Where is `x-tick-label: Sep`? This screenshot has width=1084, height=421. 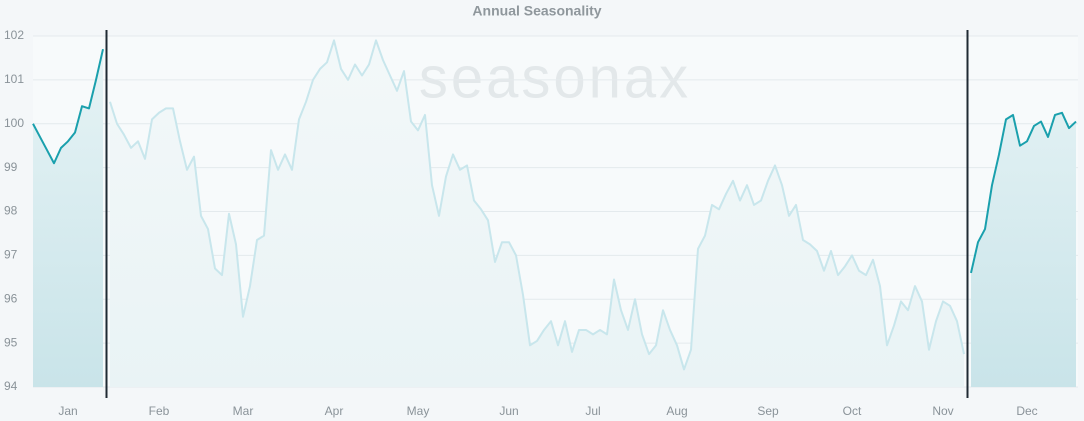 x-tick-label: Sep is located at coordinates (768, 411).